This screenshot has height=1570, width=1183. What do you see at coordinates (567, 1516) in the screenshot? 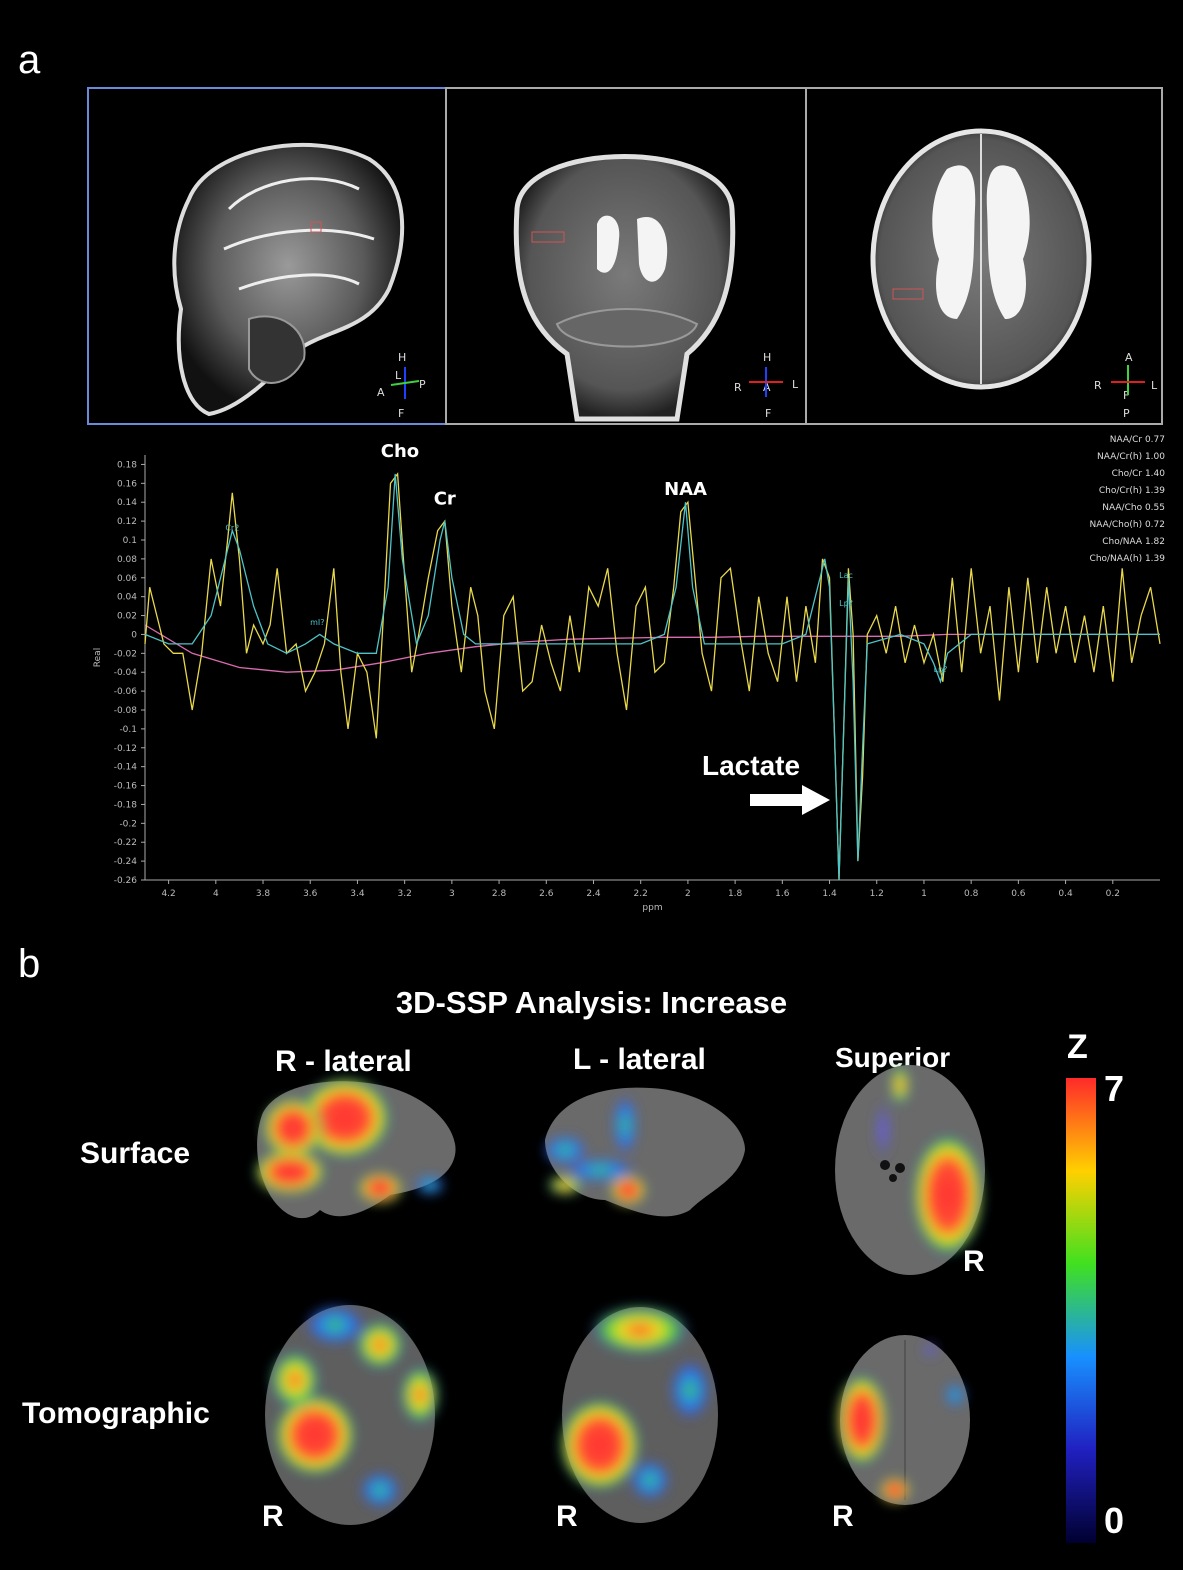
I see `r-marker-tomo-l: R` at bounding box center [567, 1516].